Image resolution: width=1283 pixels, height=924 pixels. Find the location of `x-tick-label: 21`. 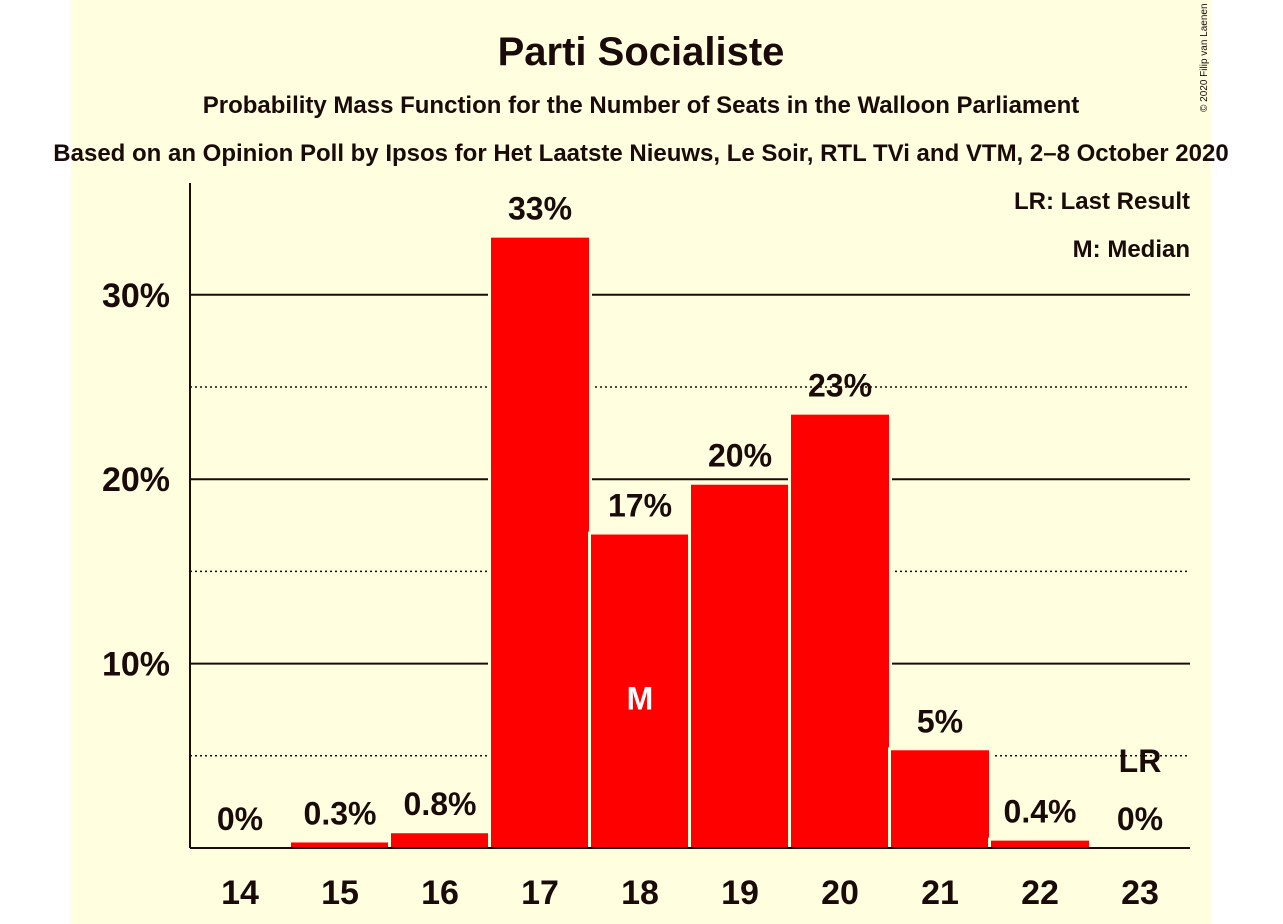

x-tick-label: 21 is located at coordinates (940, 893).